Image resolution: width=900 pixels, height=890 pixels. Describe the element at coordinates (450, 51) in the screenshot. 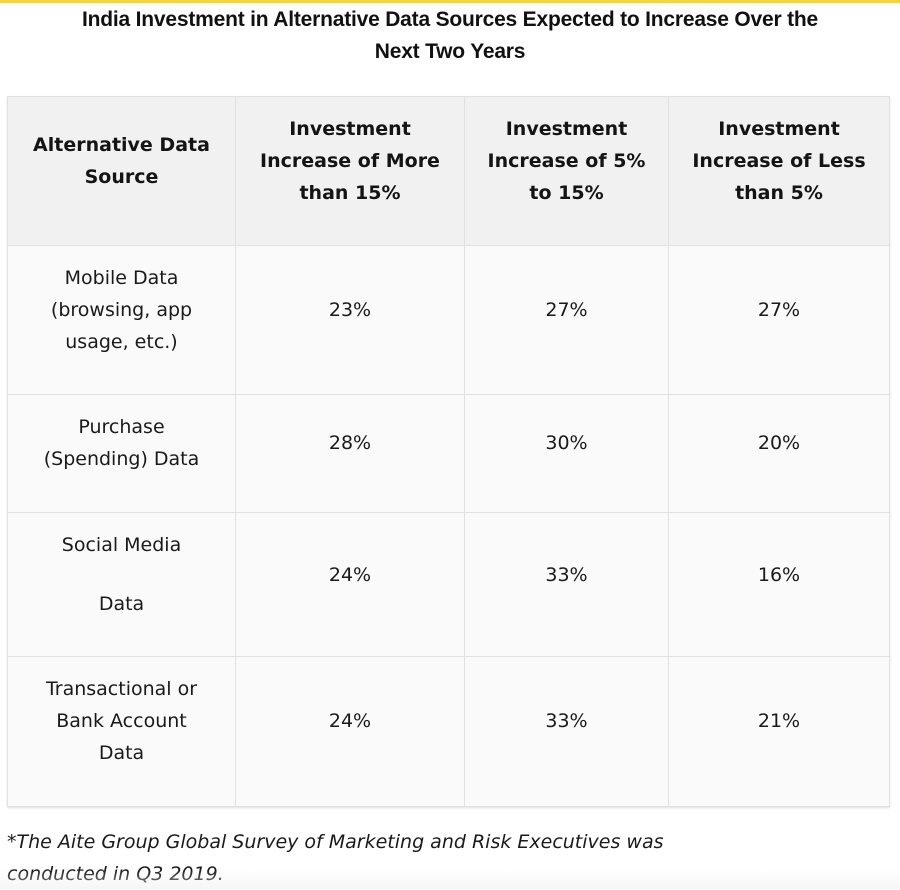

I see `title-line-2: Next Two Years` at that location.